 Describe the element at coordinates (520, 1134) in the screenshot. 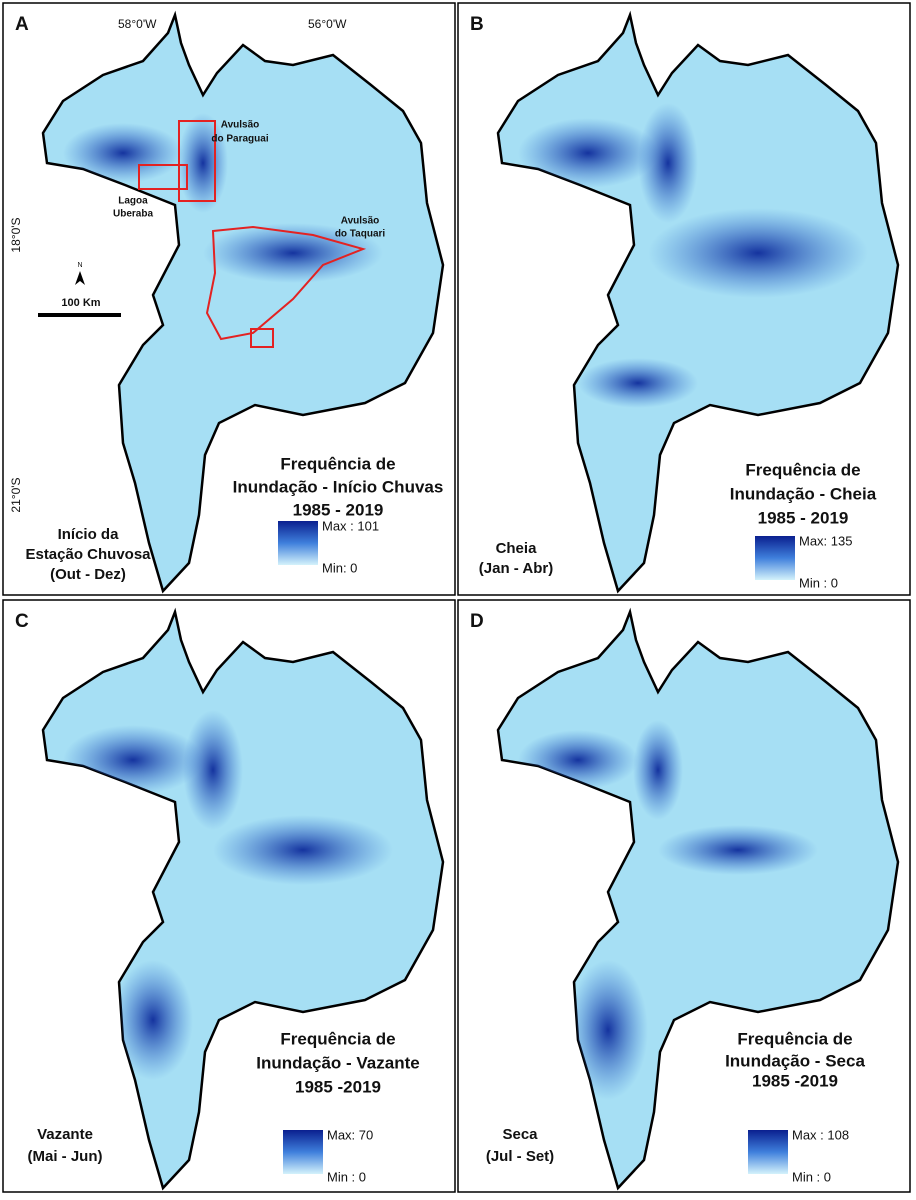

I see `season-label: Seca` at that location.